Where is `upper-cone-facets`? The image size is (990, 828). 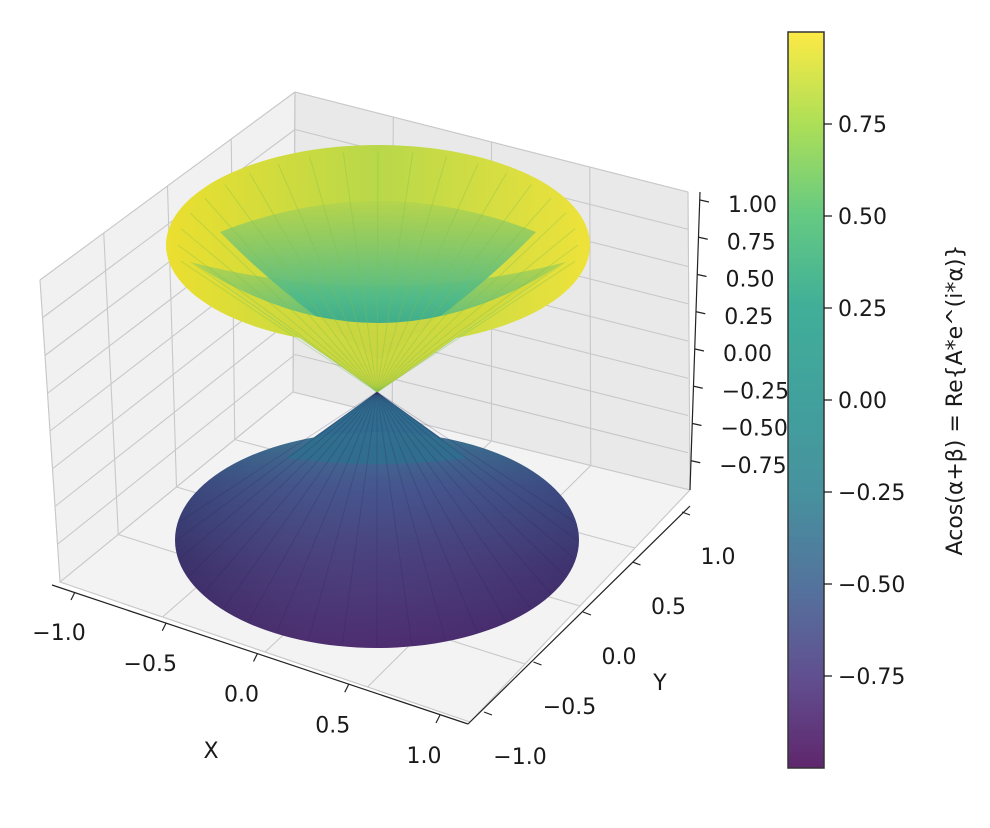 upper-cone-facets is located at coordinates (378, 271).